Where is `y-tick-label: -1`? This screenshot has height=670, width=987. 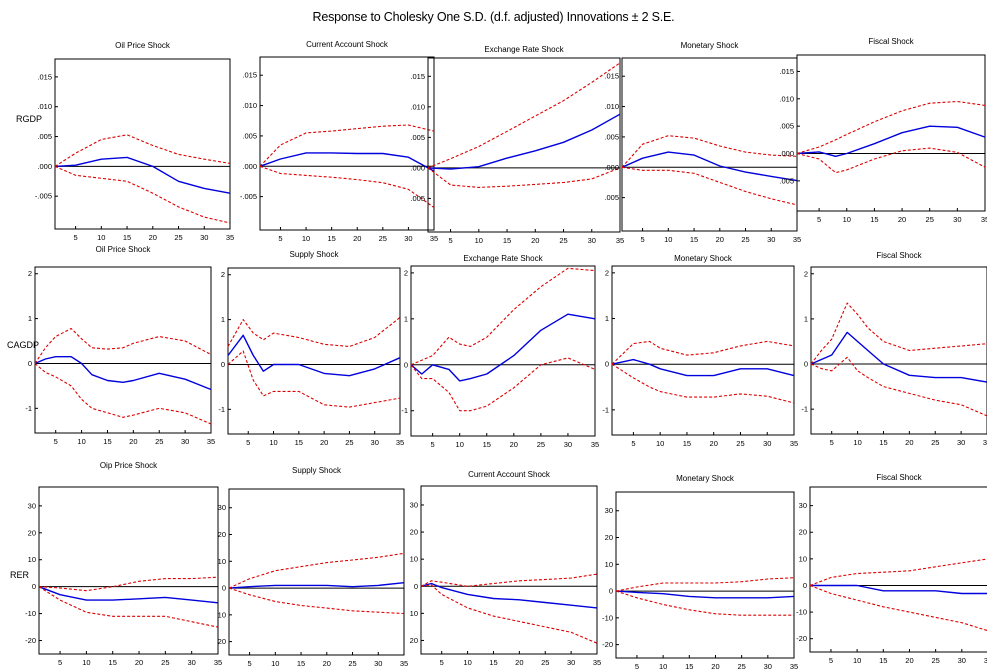 y-tick-label: -1 is located at coordinates (804, 409).